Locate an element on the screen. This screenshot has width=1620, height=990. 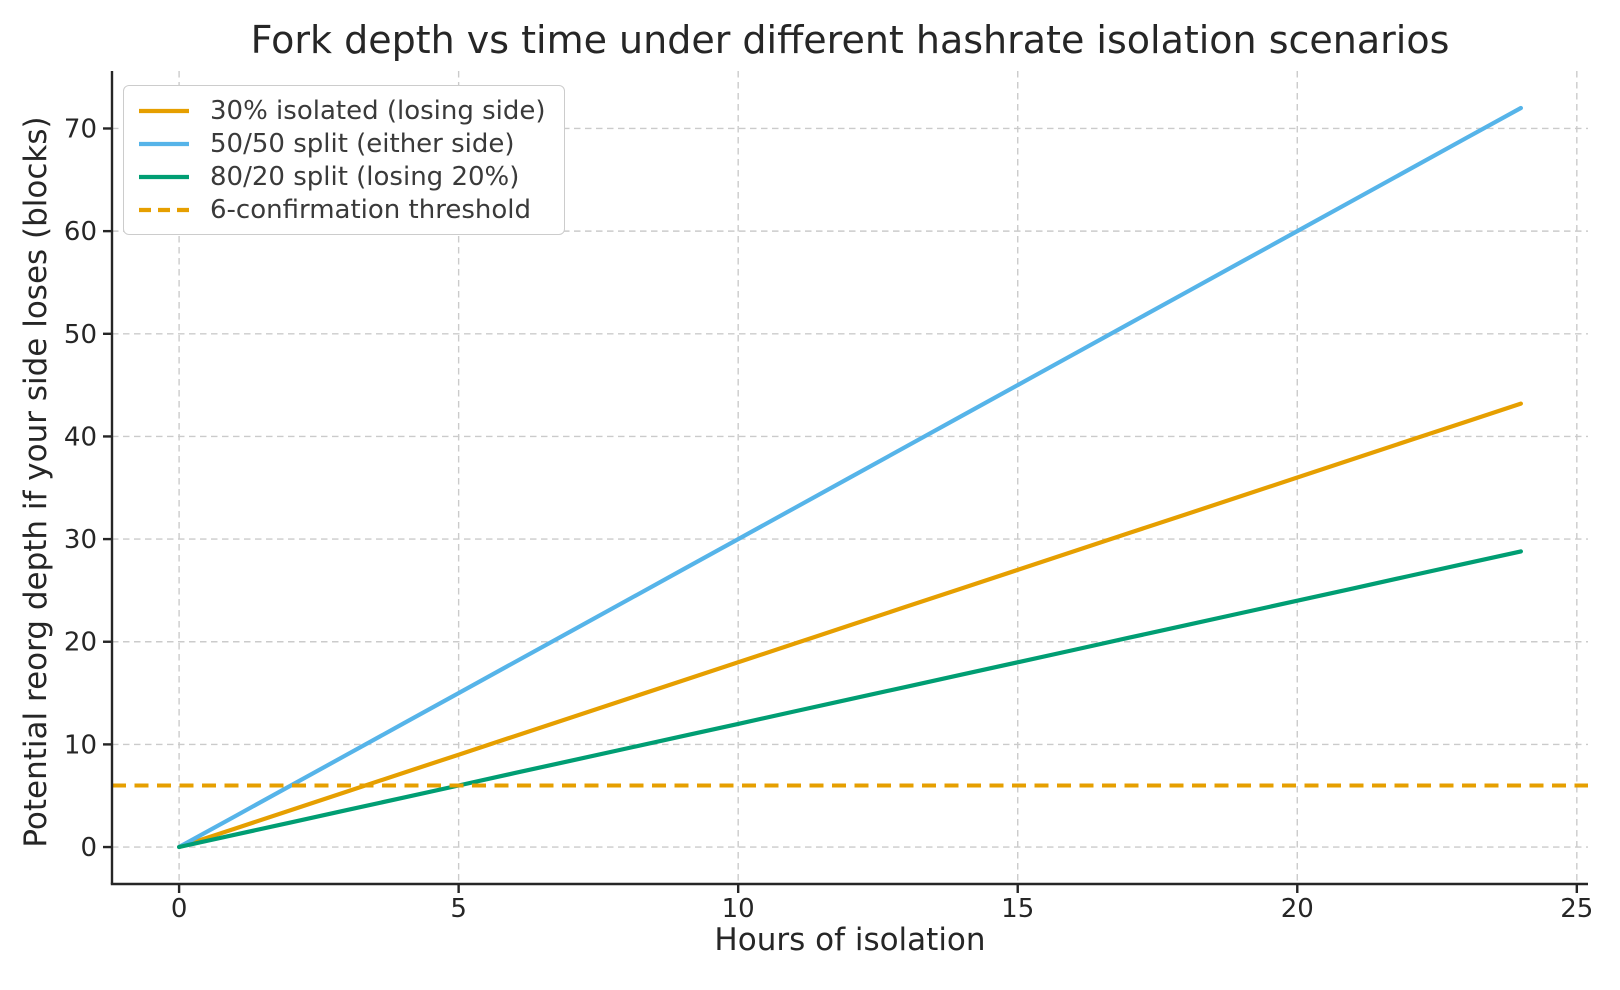
y-tick-label-10: 10 is located at coordinates (80, 745).